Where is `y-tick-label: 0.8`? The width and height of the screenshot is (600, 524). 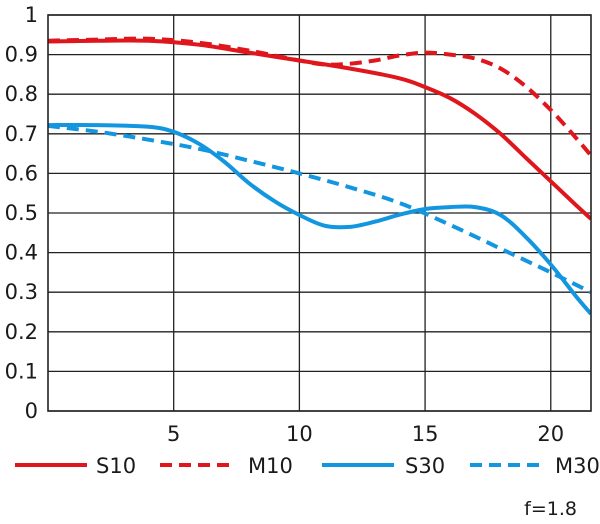 y-tick-label: 0.8 is located at coordinates (21, 94).